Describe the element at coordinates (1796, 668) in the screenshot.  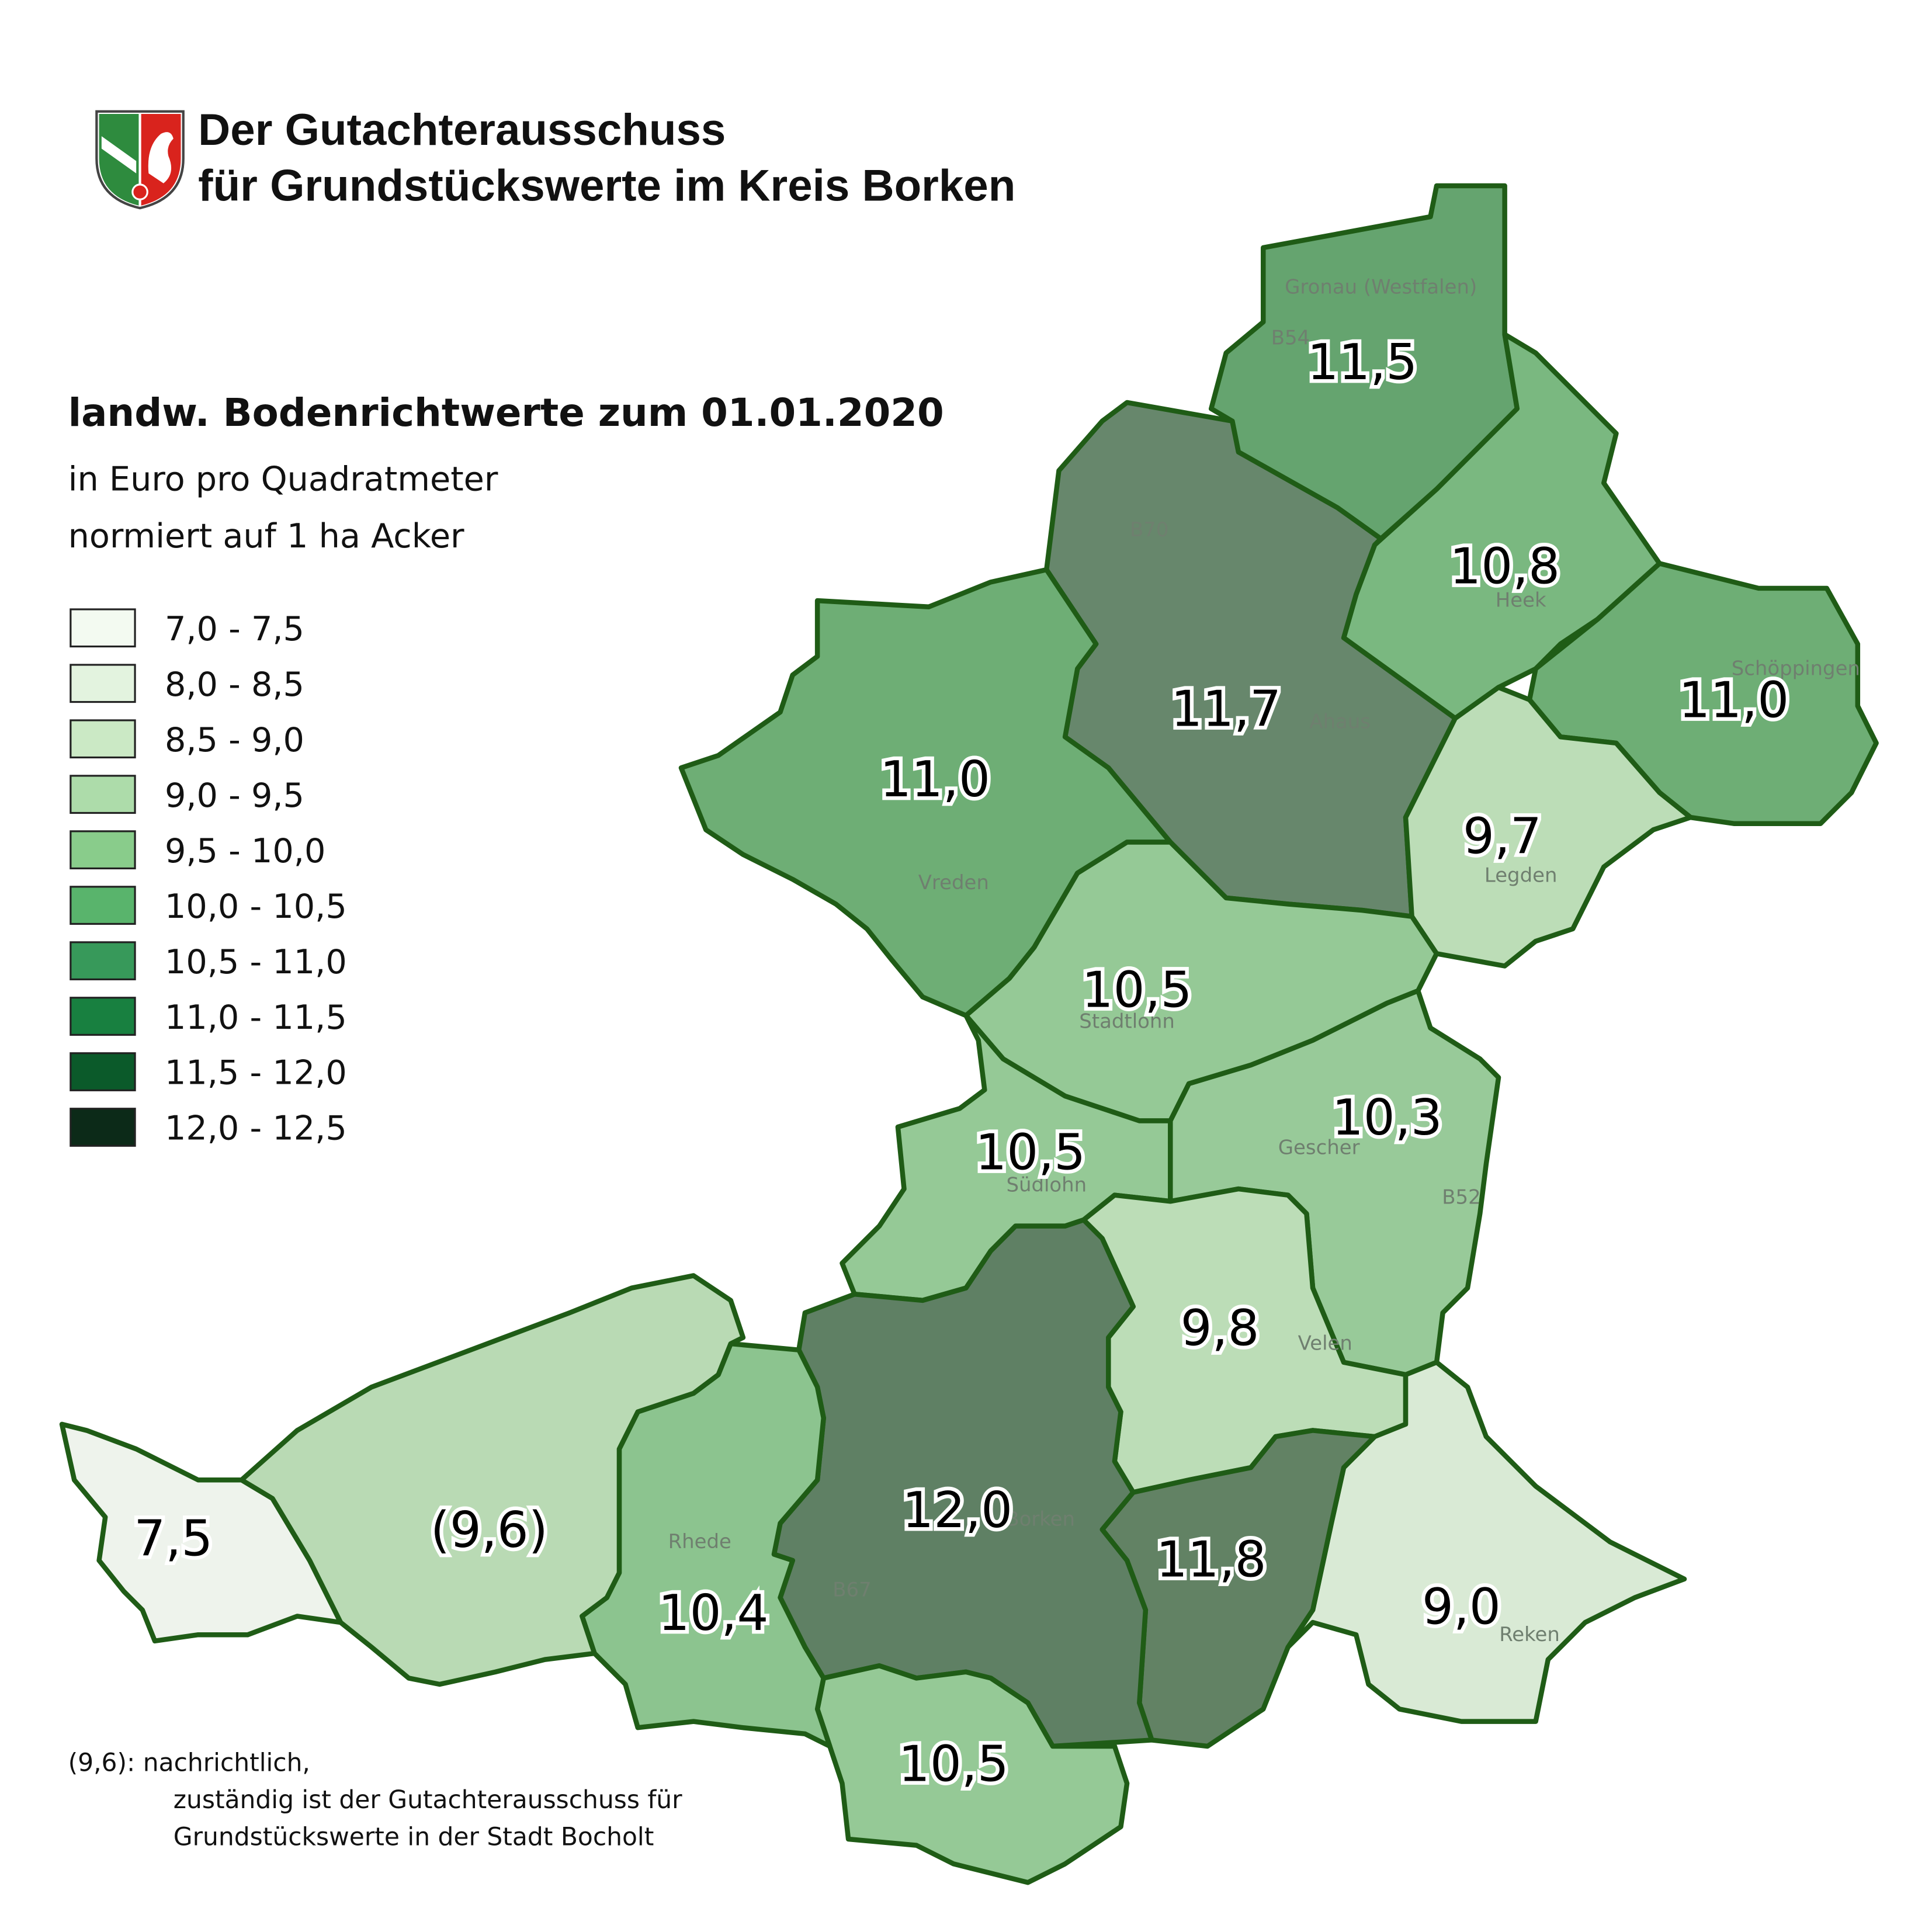
I see `place-name: Schöppingen` at that location.